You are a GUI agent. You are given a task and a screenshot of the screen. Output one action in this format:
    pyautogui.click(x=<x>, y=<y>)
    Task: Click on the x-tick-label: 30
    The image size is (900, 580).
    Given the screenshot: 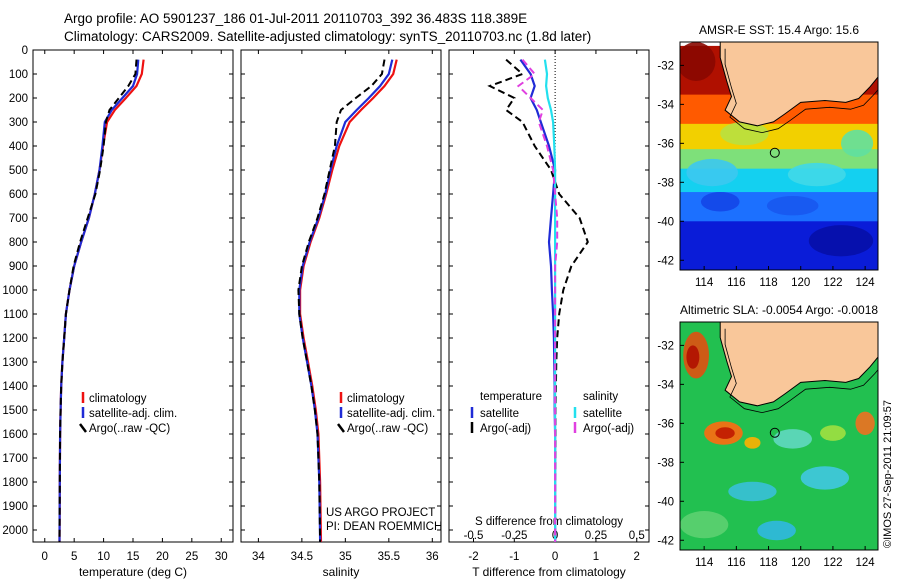 What is the action you would take?
    pyautogui.click(x=221, y=557)
    